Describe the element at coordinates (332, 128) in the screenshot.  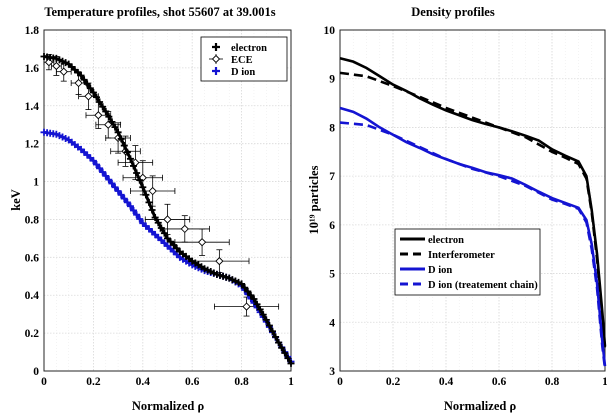
I see `y-tick-label: 8` at that location.